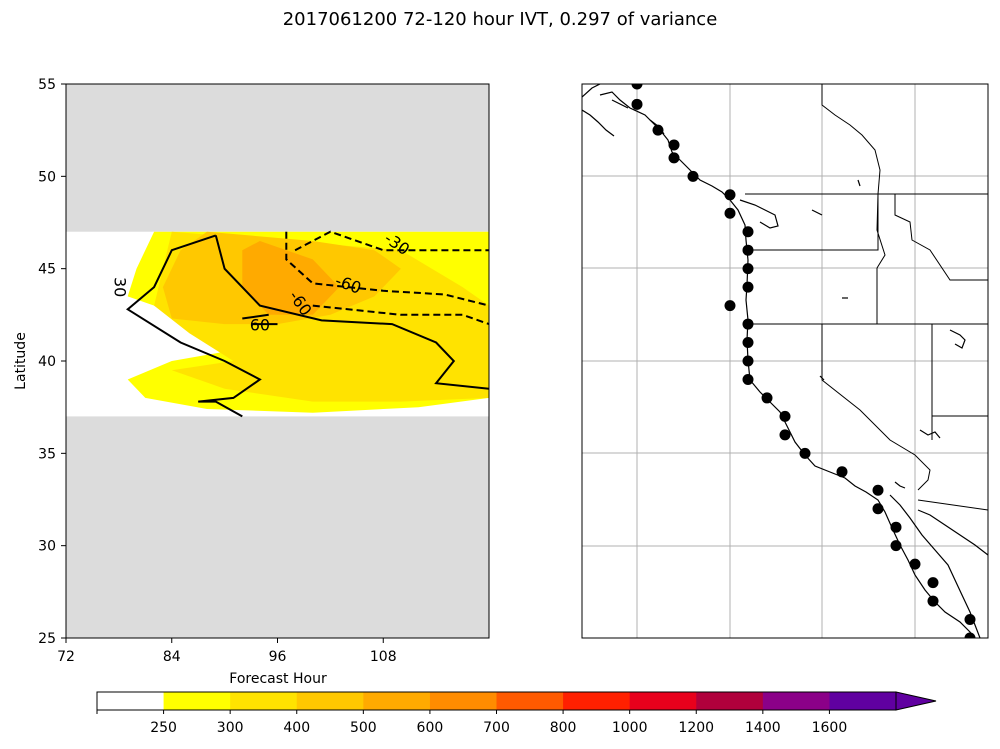 This screenshot has width=1000, height=749. I want to click on colorbar-tick-label: 300, so click(230, 728).